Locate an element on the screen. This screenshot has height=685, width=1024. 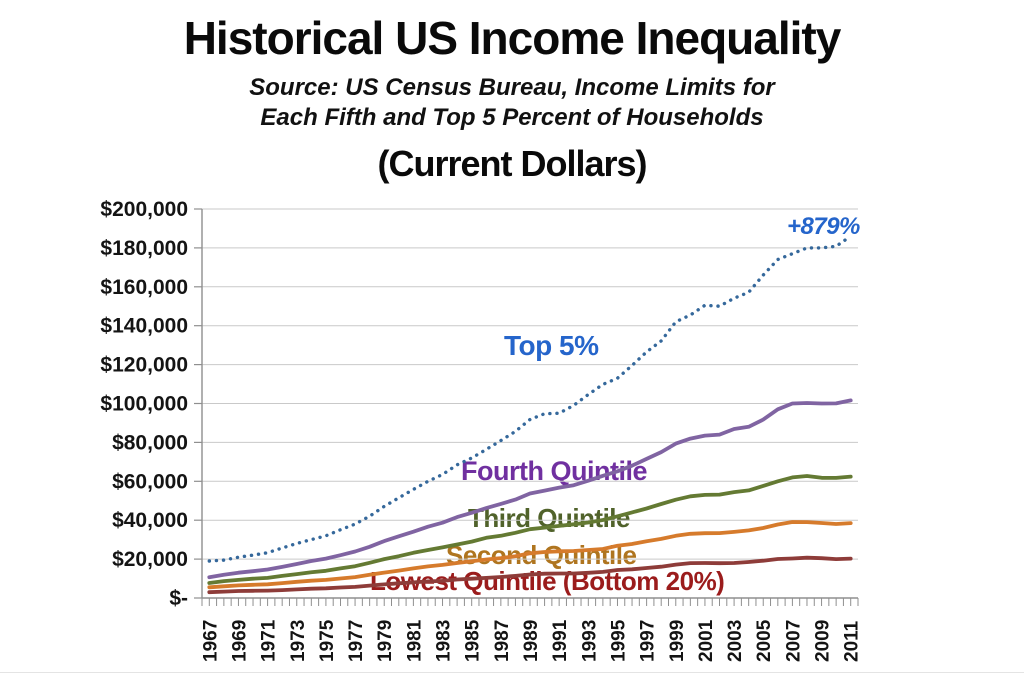
y-axis-tick-label: $20,000 is located at coordinates (150, 559).